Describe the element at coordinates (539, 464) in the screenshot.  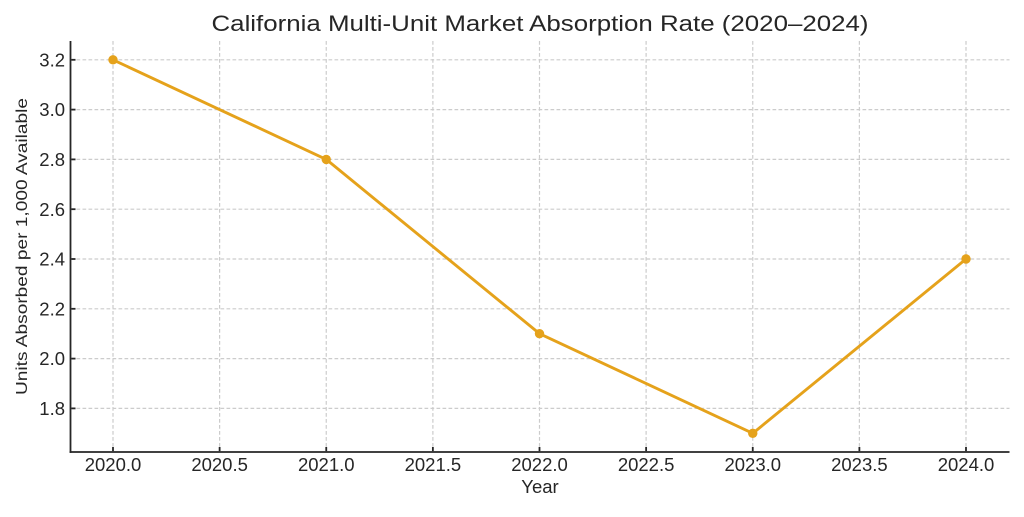
I see `svg-text: 2022.0` at that location.